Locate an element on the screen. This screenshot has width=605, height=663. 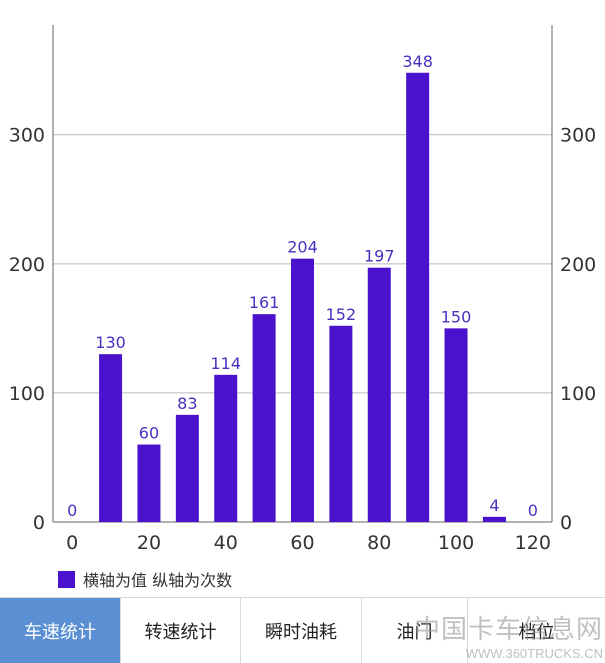
data-label: 197 is located at coordinates (379, 256).